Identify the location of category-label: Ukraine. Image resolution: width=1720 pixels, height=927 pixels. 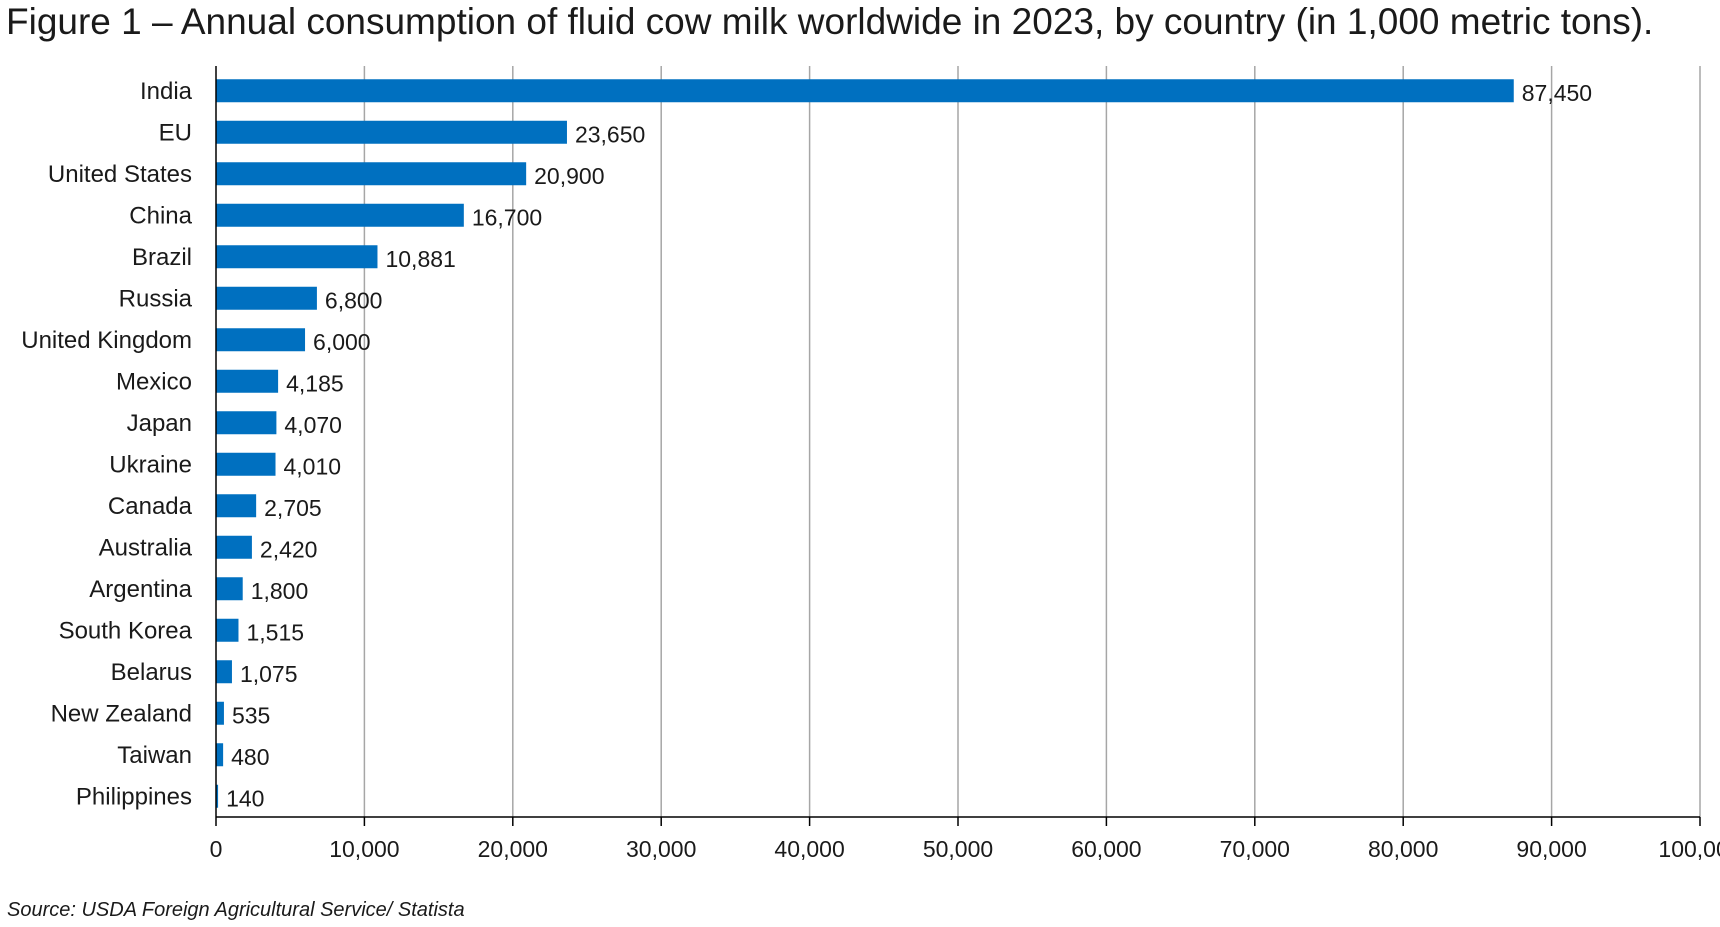
(150, 464).